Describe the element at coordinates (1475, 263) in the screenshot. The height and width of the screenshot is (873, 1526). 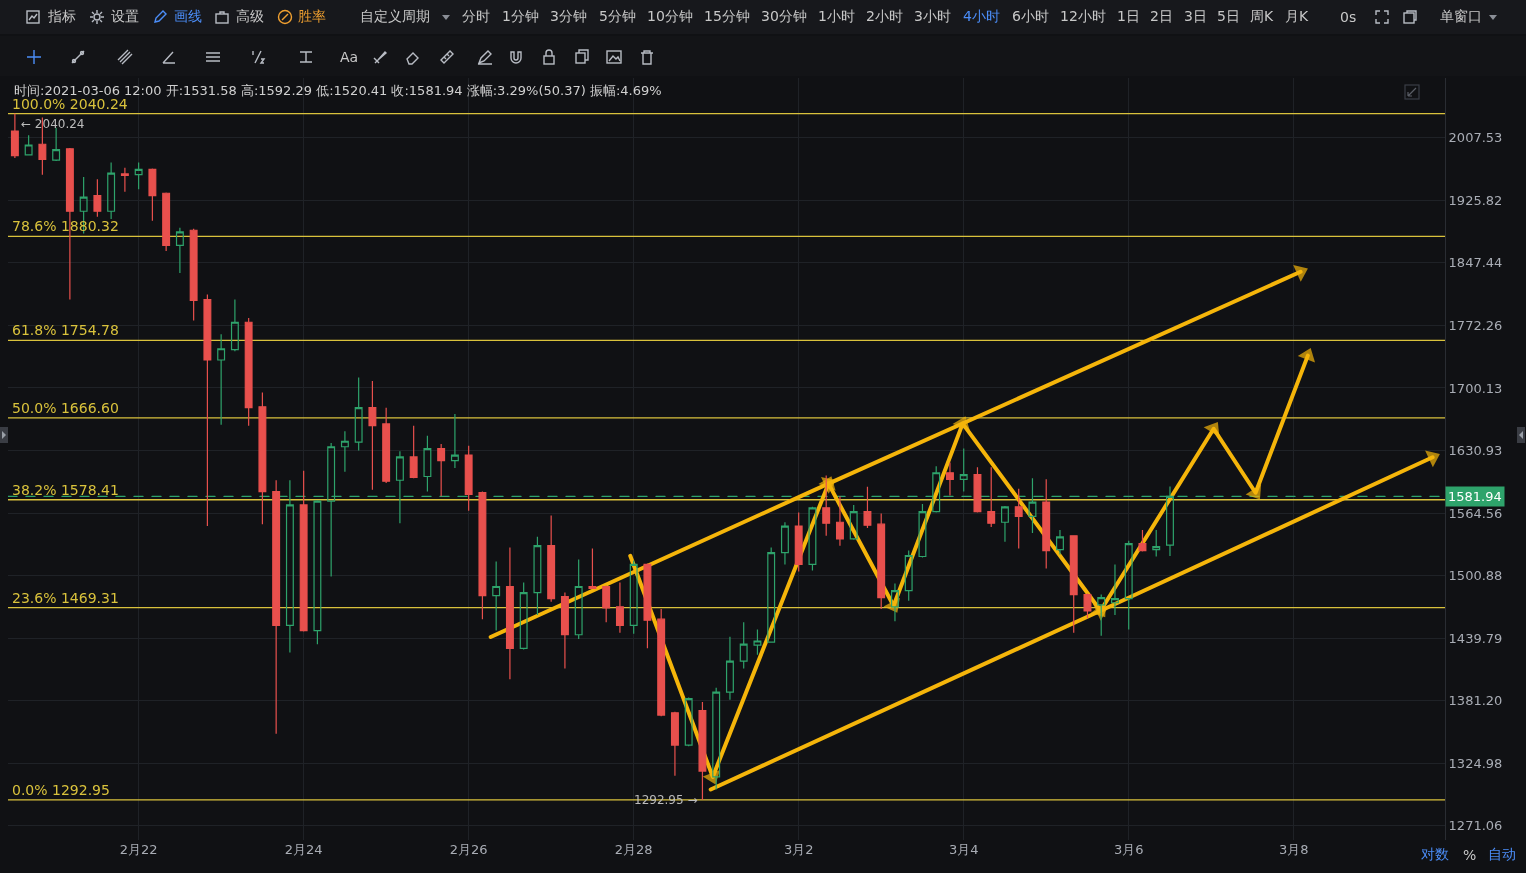
I see `y-tick-label: 1847.44` at that location.